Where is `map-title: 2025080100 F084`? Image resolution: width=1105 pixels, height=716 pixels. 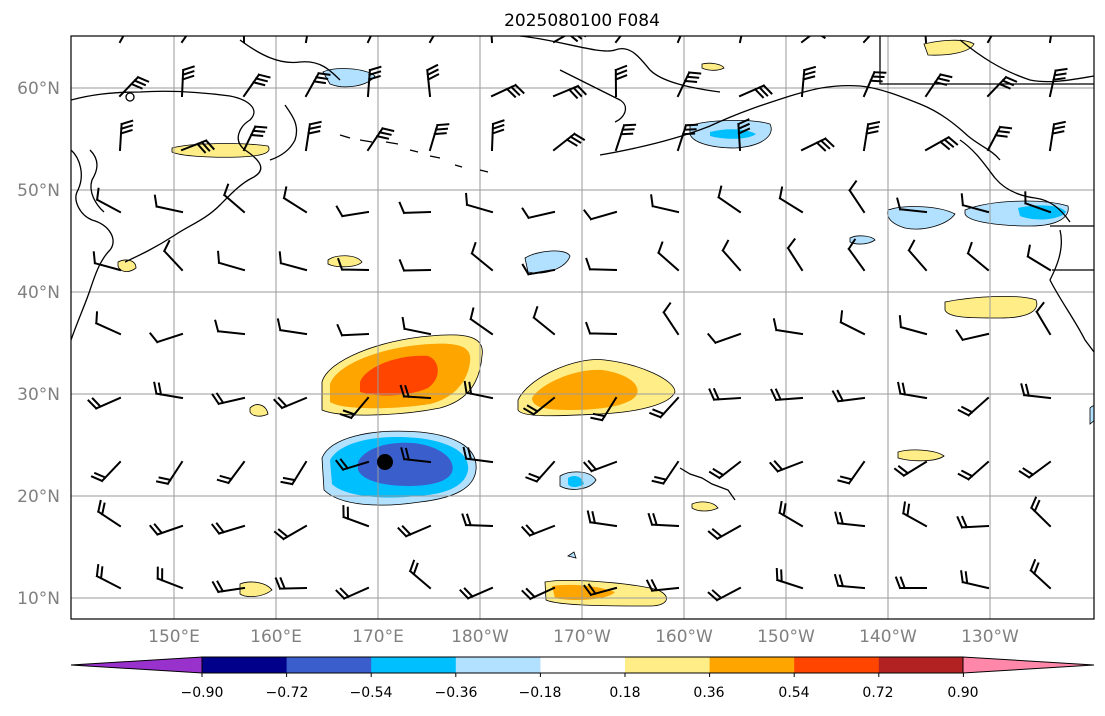 map-title: 2025080100 F084 is located at coordinates (582, 21).